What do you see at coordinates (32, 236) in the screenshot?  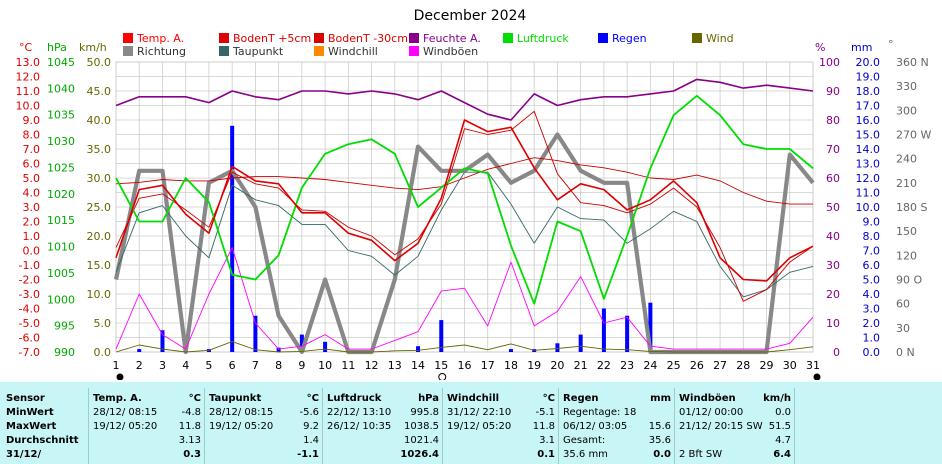 I see `tick-temp-12: 1.0` at bounding box center [32, 236].